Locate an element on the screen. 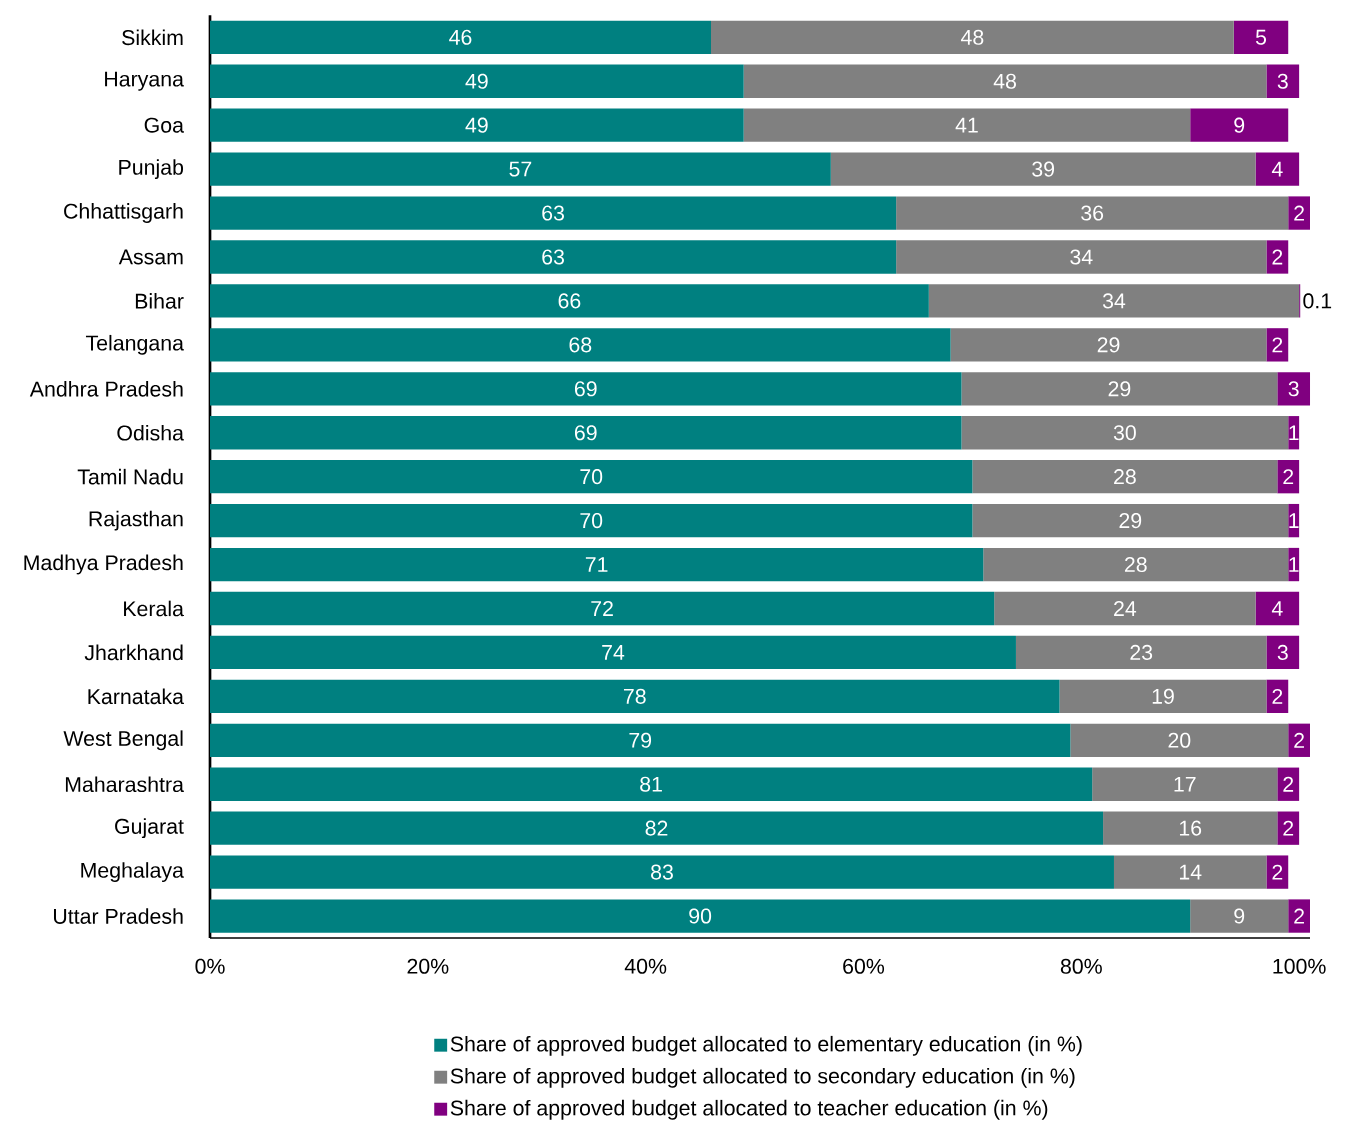  x-tick-label: 20% is located at coordinates (428, 966).